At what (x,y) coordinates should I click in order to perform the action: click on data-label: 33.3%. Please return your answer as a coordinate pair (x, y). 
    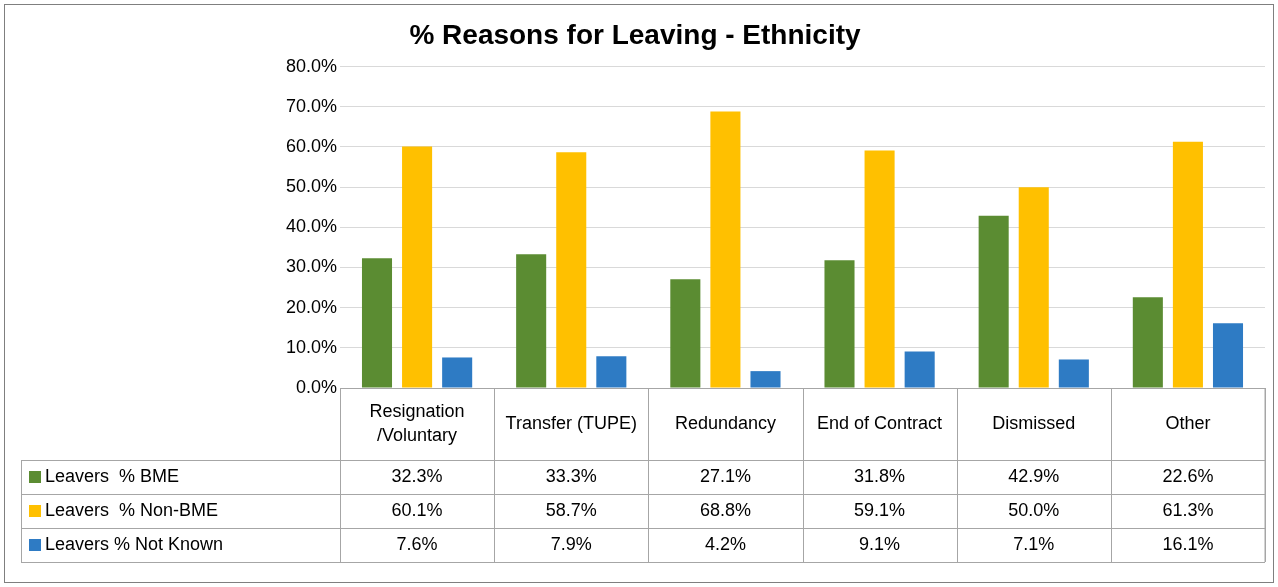
    Looking at the image, I should click on (571, 475).